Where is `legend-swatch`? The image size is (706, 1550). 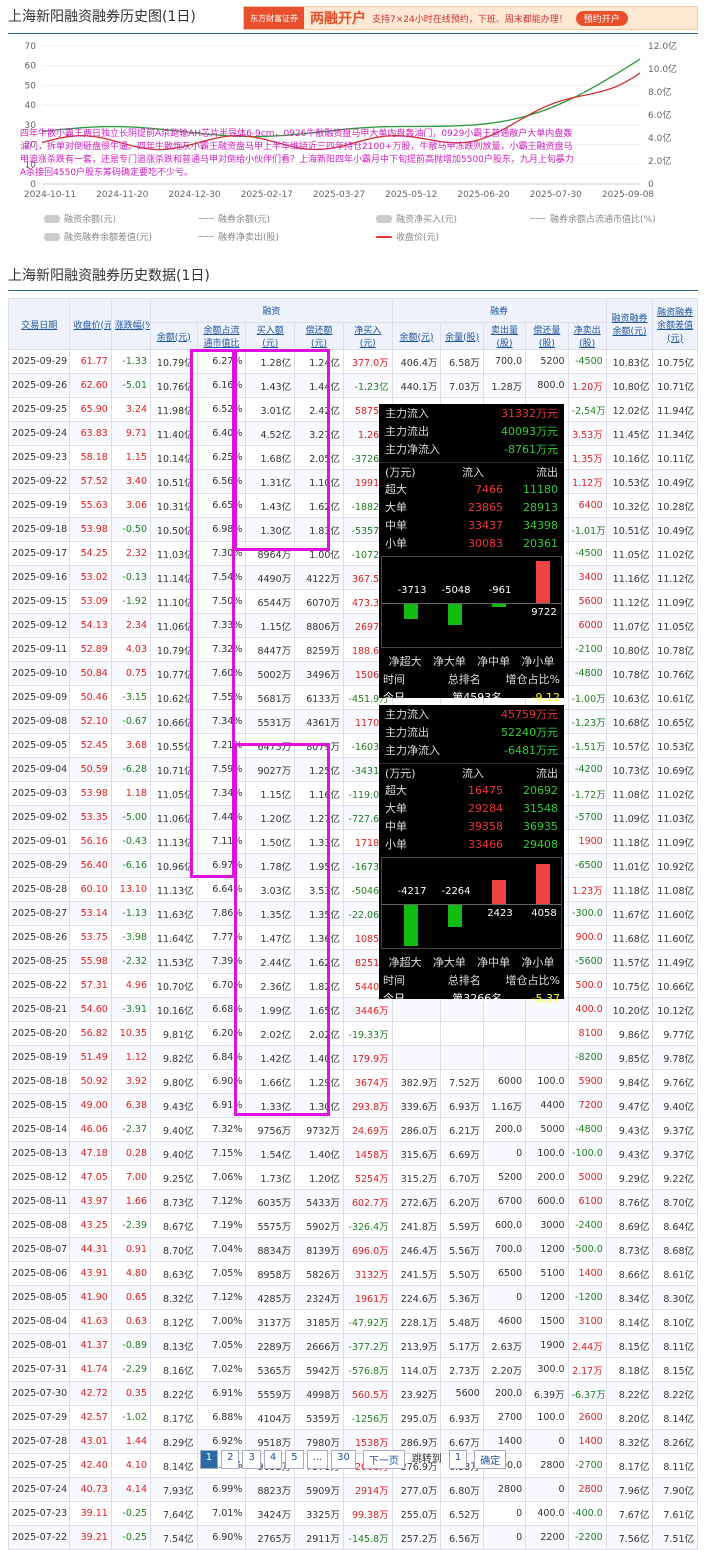
legend-swatch is located at coordinates (538, 218).